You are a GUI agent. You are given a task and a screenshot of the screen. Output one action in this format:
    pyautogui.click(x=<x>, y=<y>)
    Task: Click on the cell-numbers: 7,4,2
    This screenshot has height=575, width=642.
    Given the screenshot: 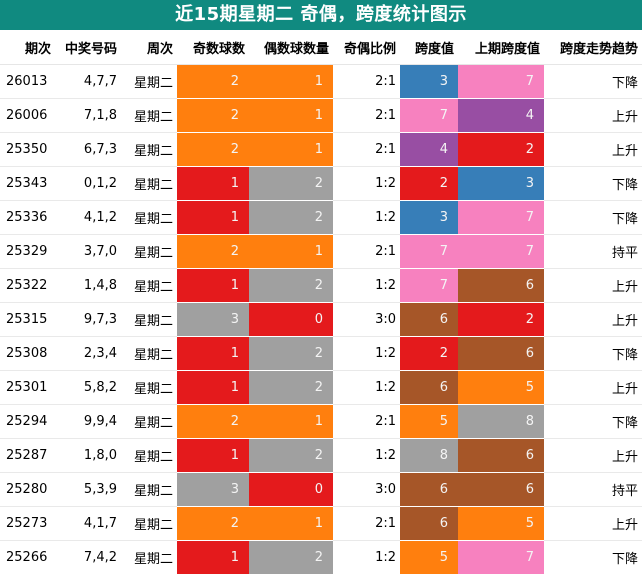 What is the action you would take?
    pyautogui.click(x=100, y=557)
    